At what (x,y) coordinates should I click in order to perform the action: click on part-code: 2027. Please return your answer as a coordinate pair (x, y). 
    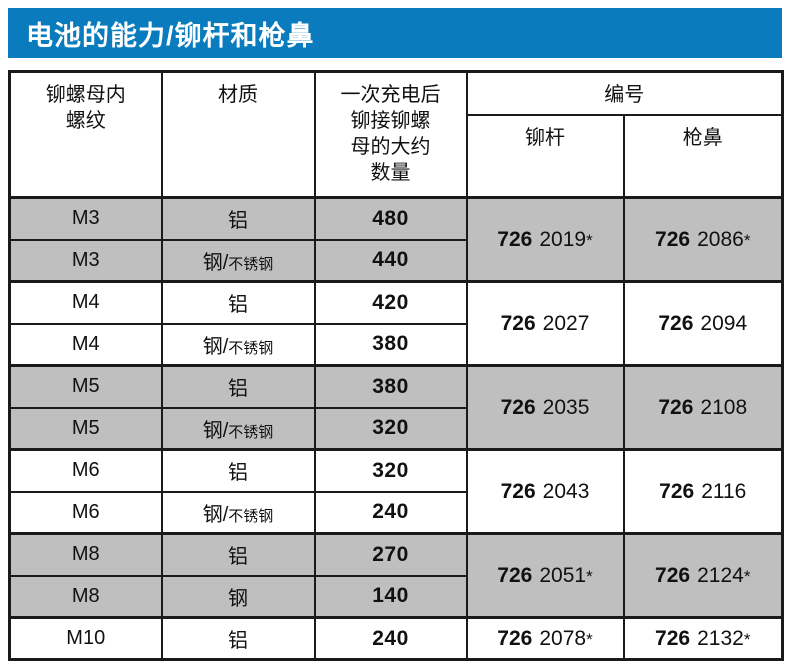
    Looking at the image, I should click on (566, 323).